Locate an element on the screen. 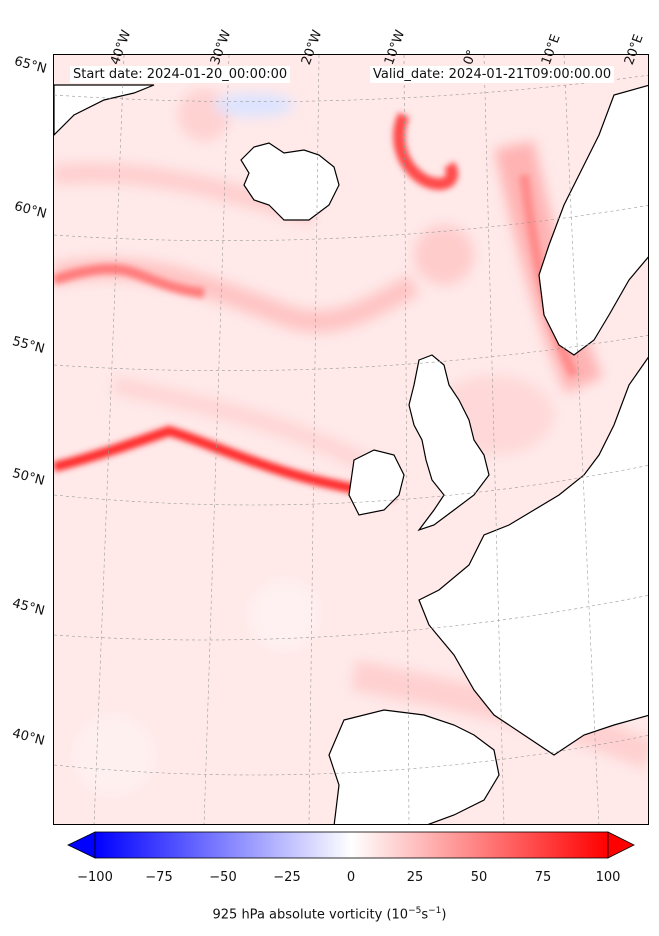 The image size is (659, 936). colorbar-min-extend is located at coordinates (81, 845).